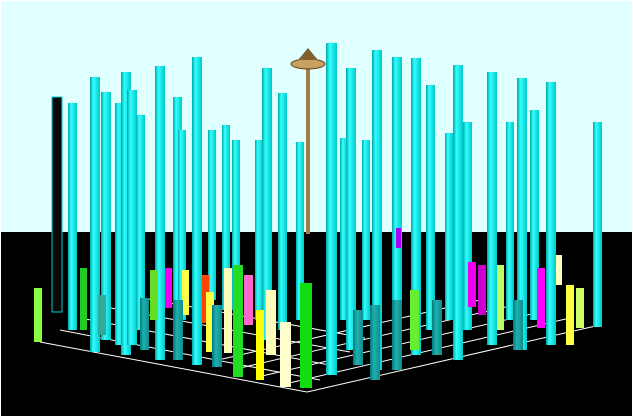  What do you see at coordinates (308, 64) in the screenshot?
I see `tower-saucer` at bounding box center [308, 64].